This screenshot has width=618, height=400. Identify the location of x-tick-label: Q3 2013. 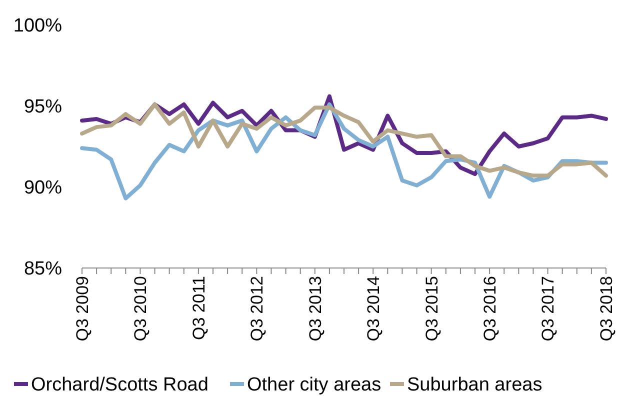
(315, 309).